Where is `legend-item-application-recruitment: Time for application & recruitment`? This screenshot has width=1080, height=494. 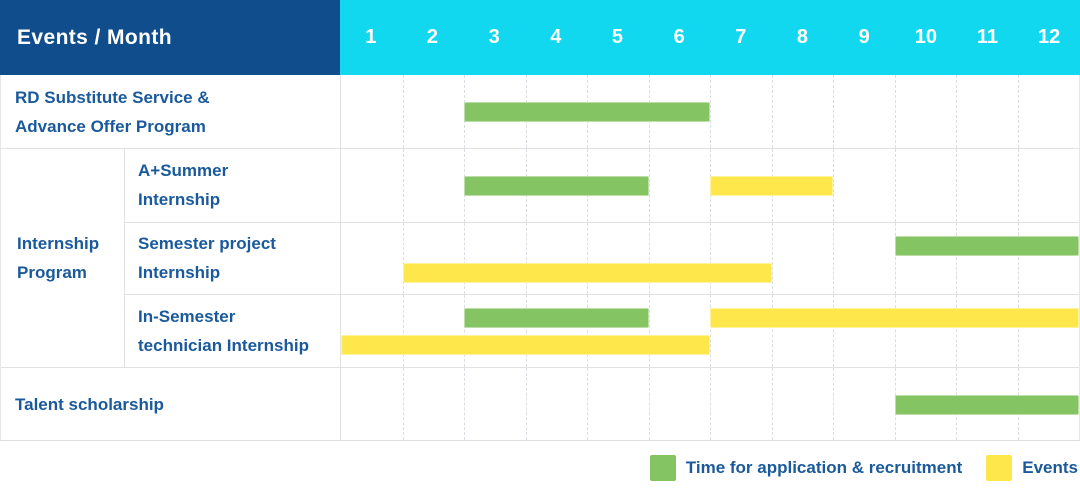
legend-item-application-recruitment: Time for application & recruitment is located at coordinates (806, 467).